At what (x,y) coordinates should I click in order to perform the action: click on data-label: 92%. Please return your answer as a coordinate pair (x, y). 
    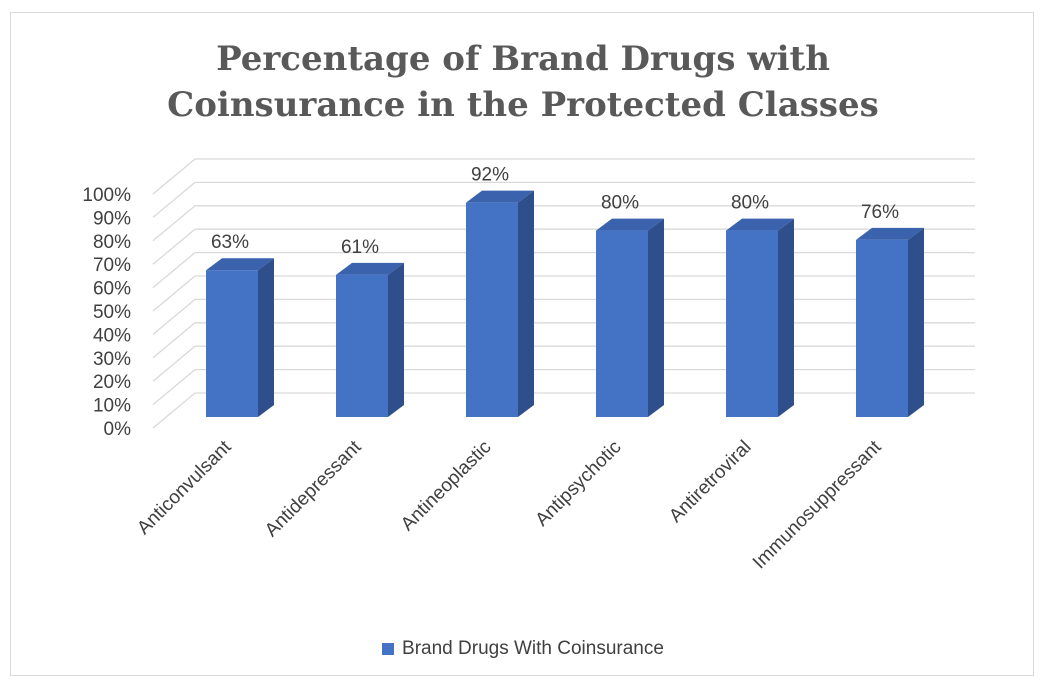
    Looking at the image, I should click on (490, 175).